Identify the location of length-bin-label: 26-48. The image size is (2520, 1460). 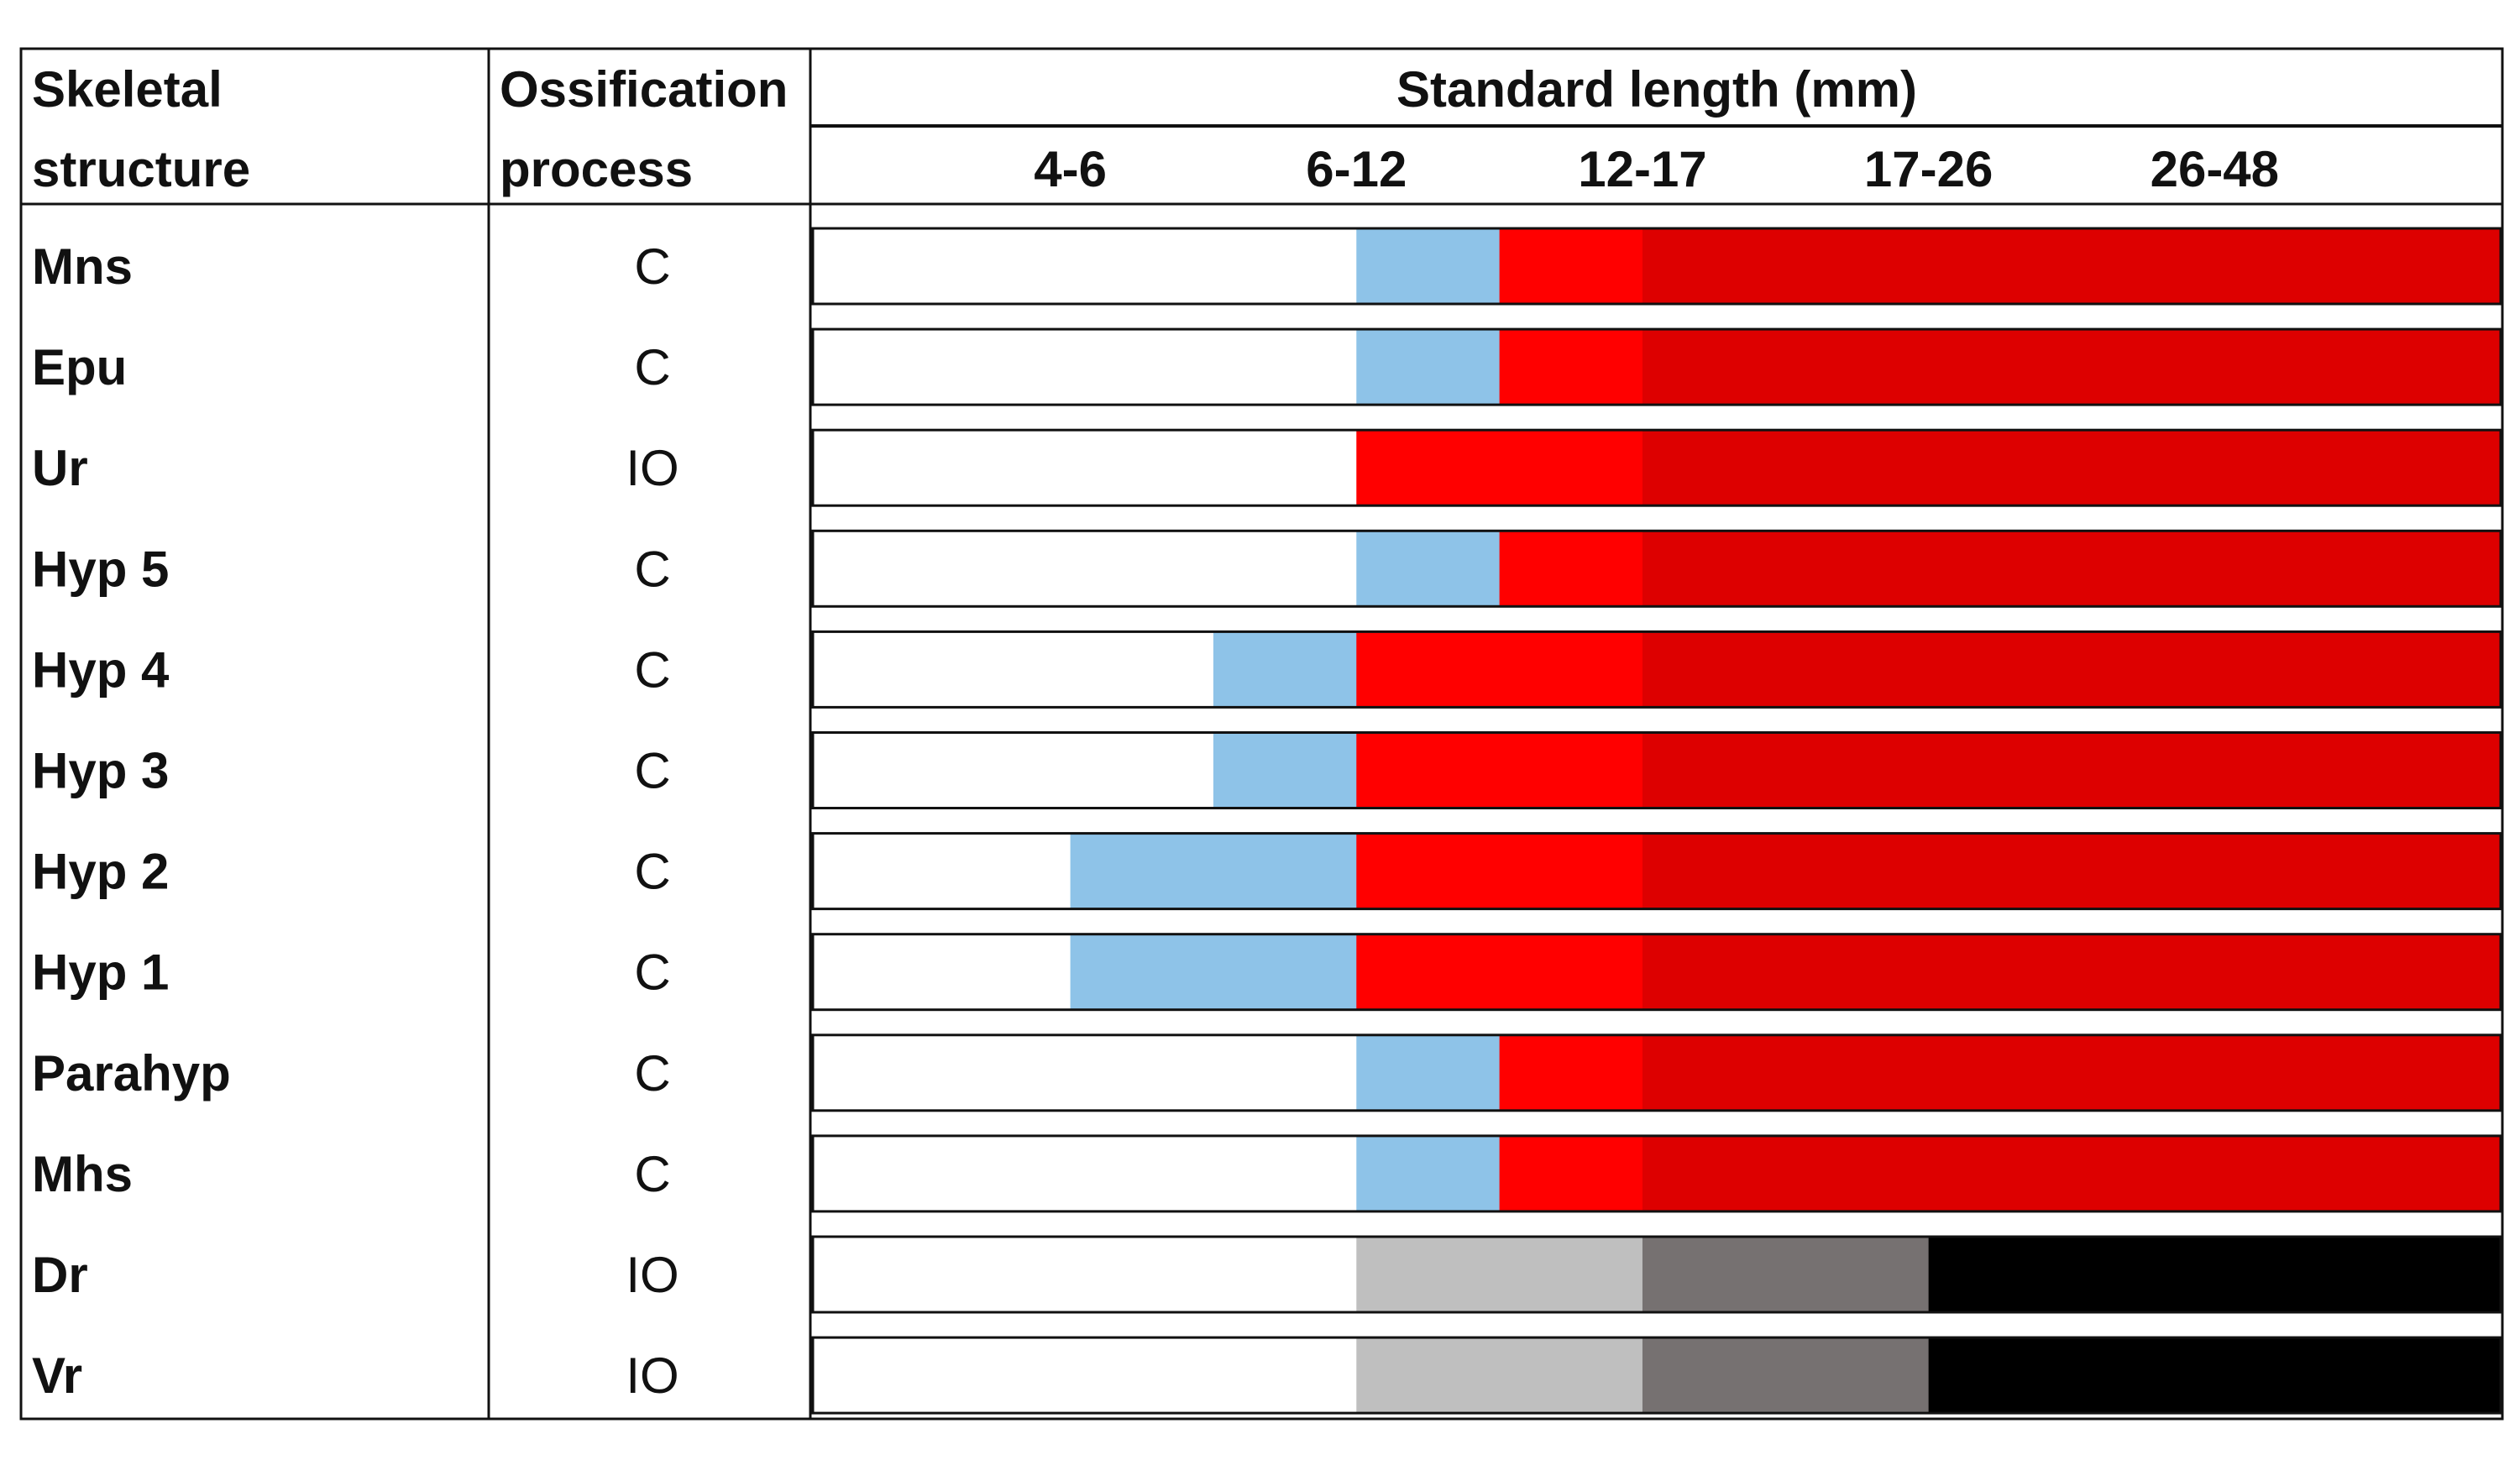
(2215, 169).